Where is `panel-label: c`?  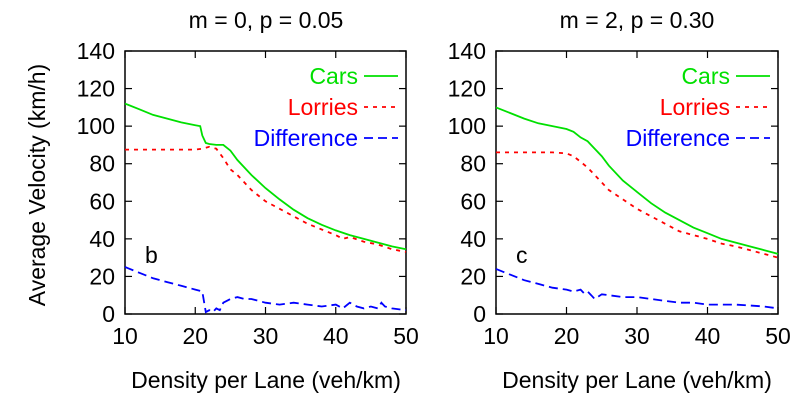
panel-label: c is located at coordinates (522, 255).